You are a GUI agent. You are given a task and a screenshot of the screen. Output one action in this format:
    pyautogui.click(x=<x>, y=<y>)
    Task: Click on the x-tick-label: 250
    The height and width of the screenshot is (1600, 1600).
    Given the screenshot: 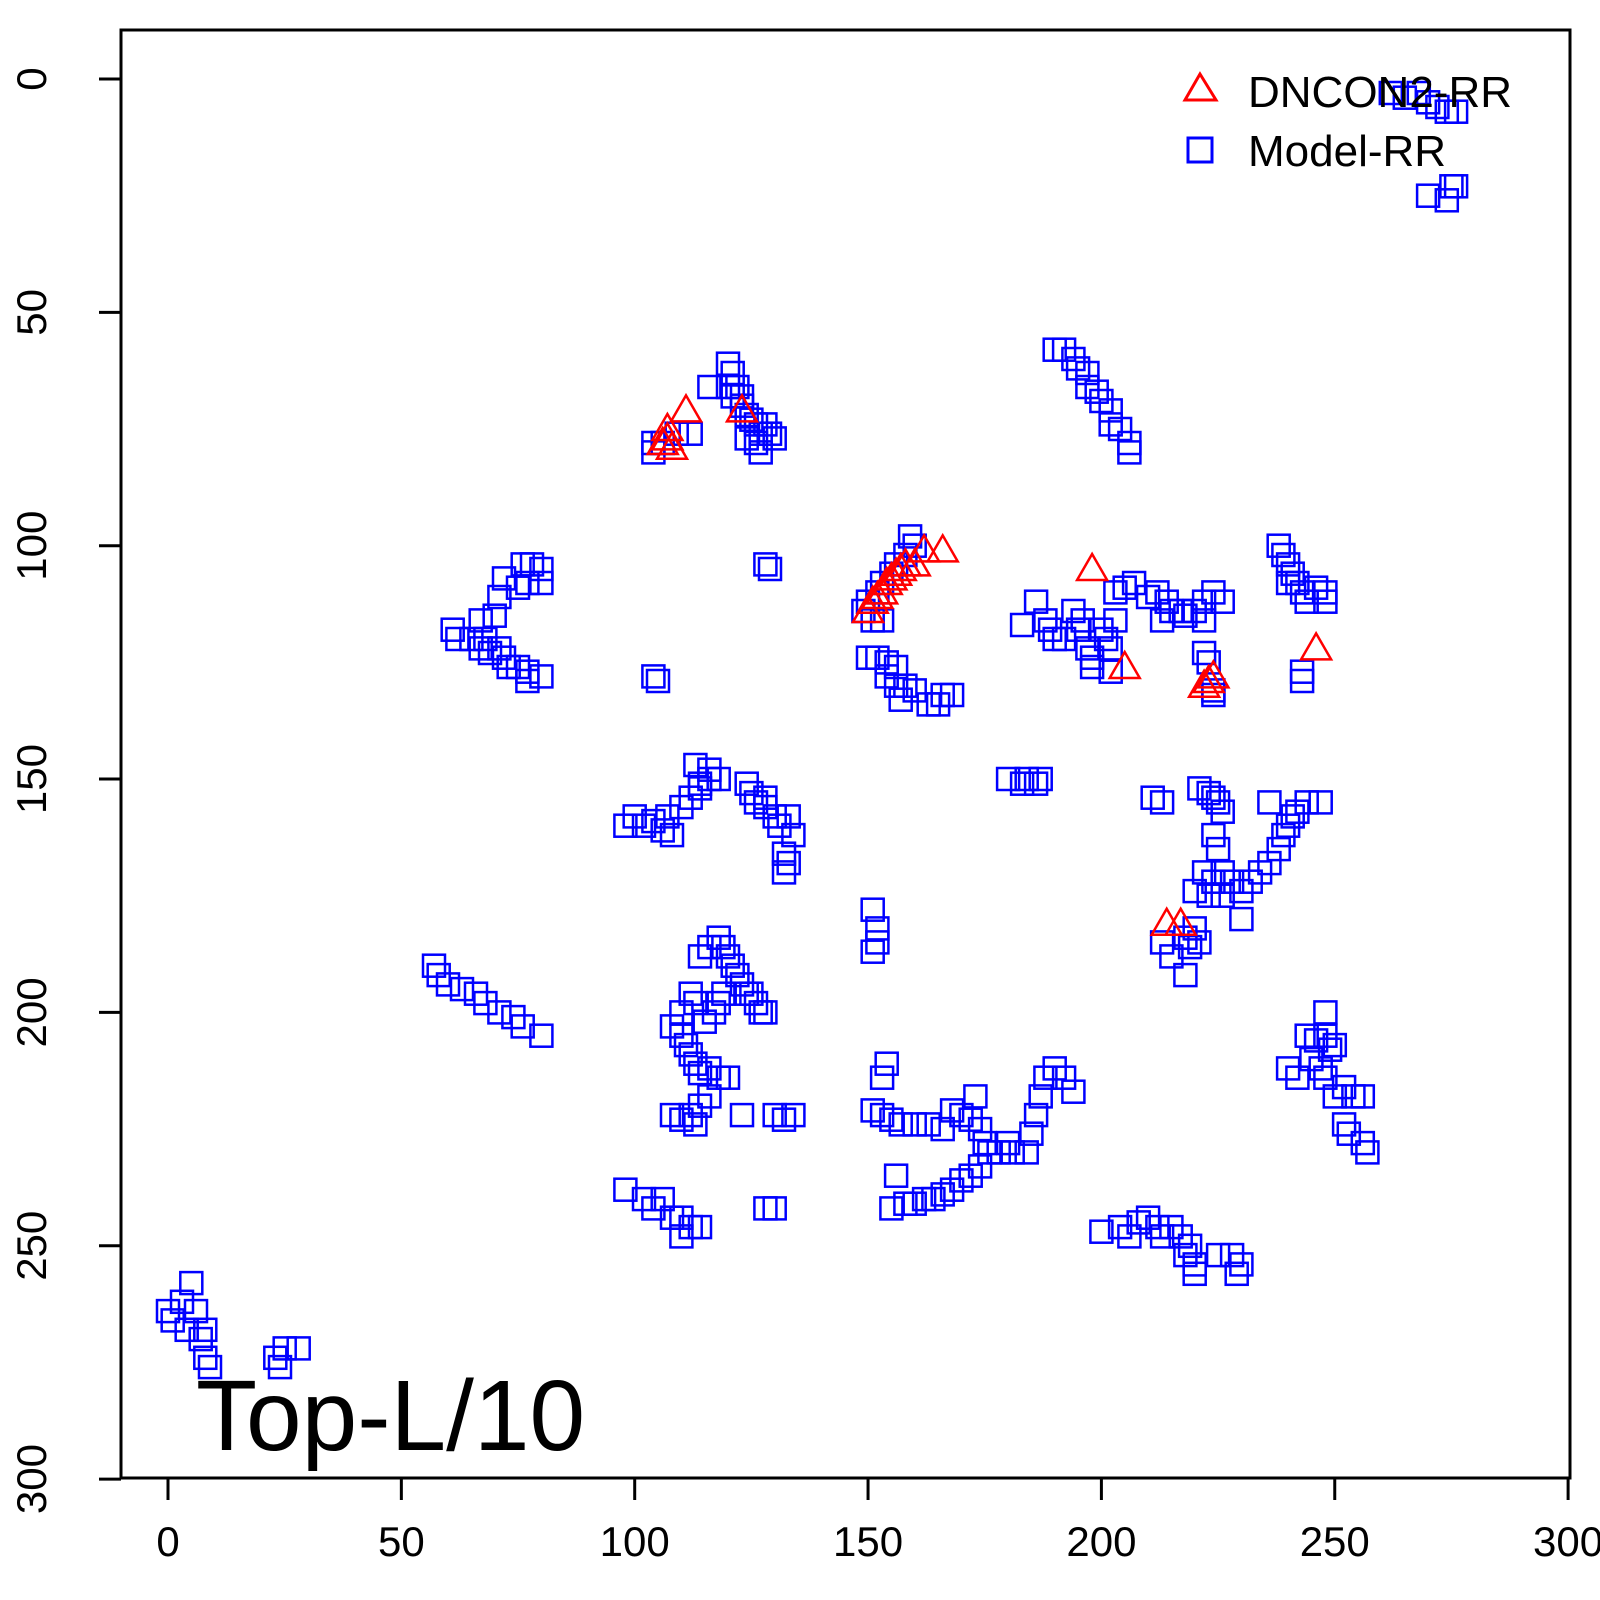 What is the action you would take?
    pyautogui.click(x=1335, y=1541)
    